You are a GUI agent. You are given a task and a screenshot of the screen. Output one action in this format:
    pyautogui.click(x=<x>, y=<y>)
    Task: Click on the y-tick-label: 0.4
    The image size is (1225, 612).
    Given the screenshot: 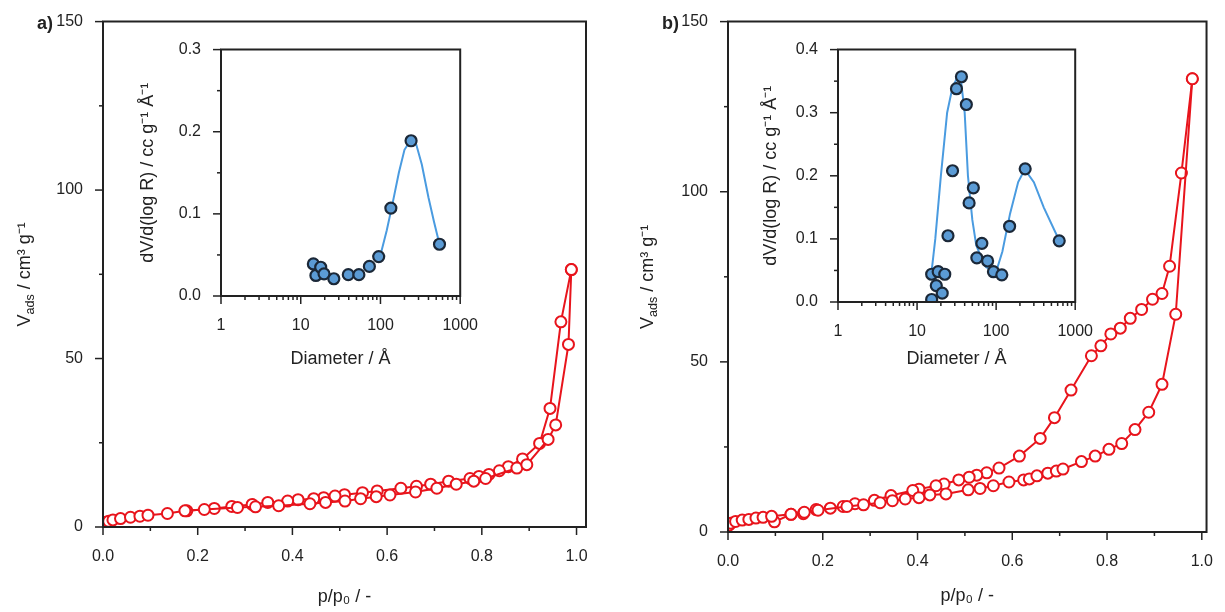 What is the action you would take?
    pyautogui.click(x=807, y=49)
    